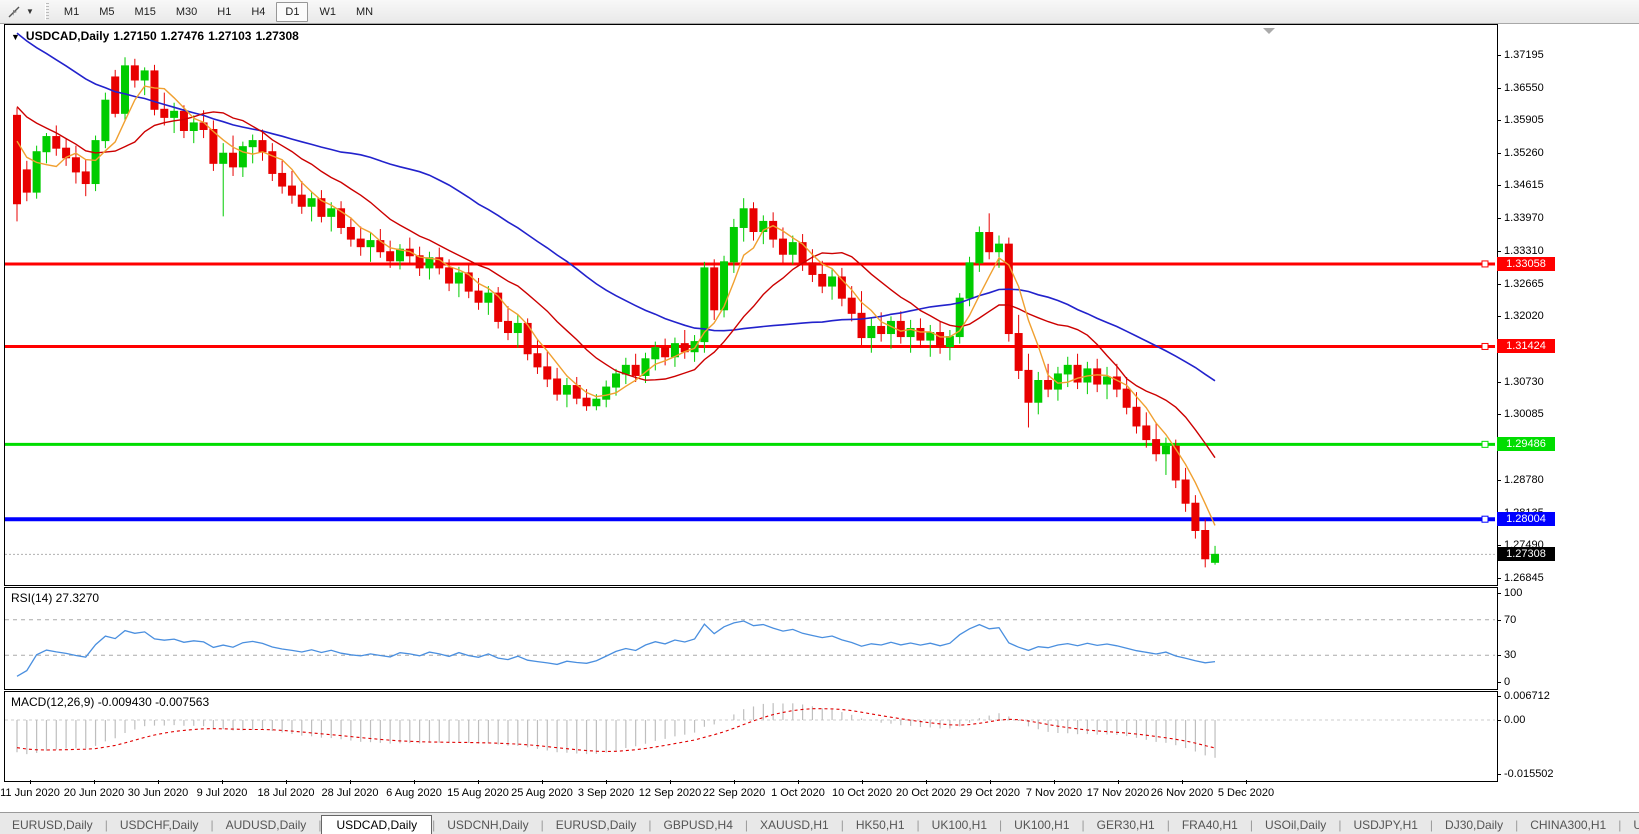  Describe the element at coordinates (1385, 825) in the screenshot. I see `tab-usdjpy-h1: USDJPY,H1` at that location.